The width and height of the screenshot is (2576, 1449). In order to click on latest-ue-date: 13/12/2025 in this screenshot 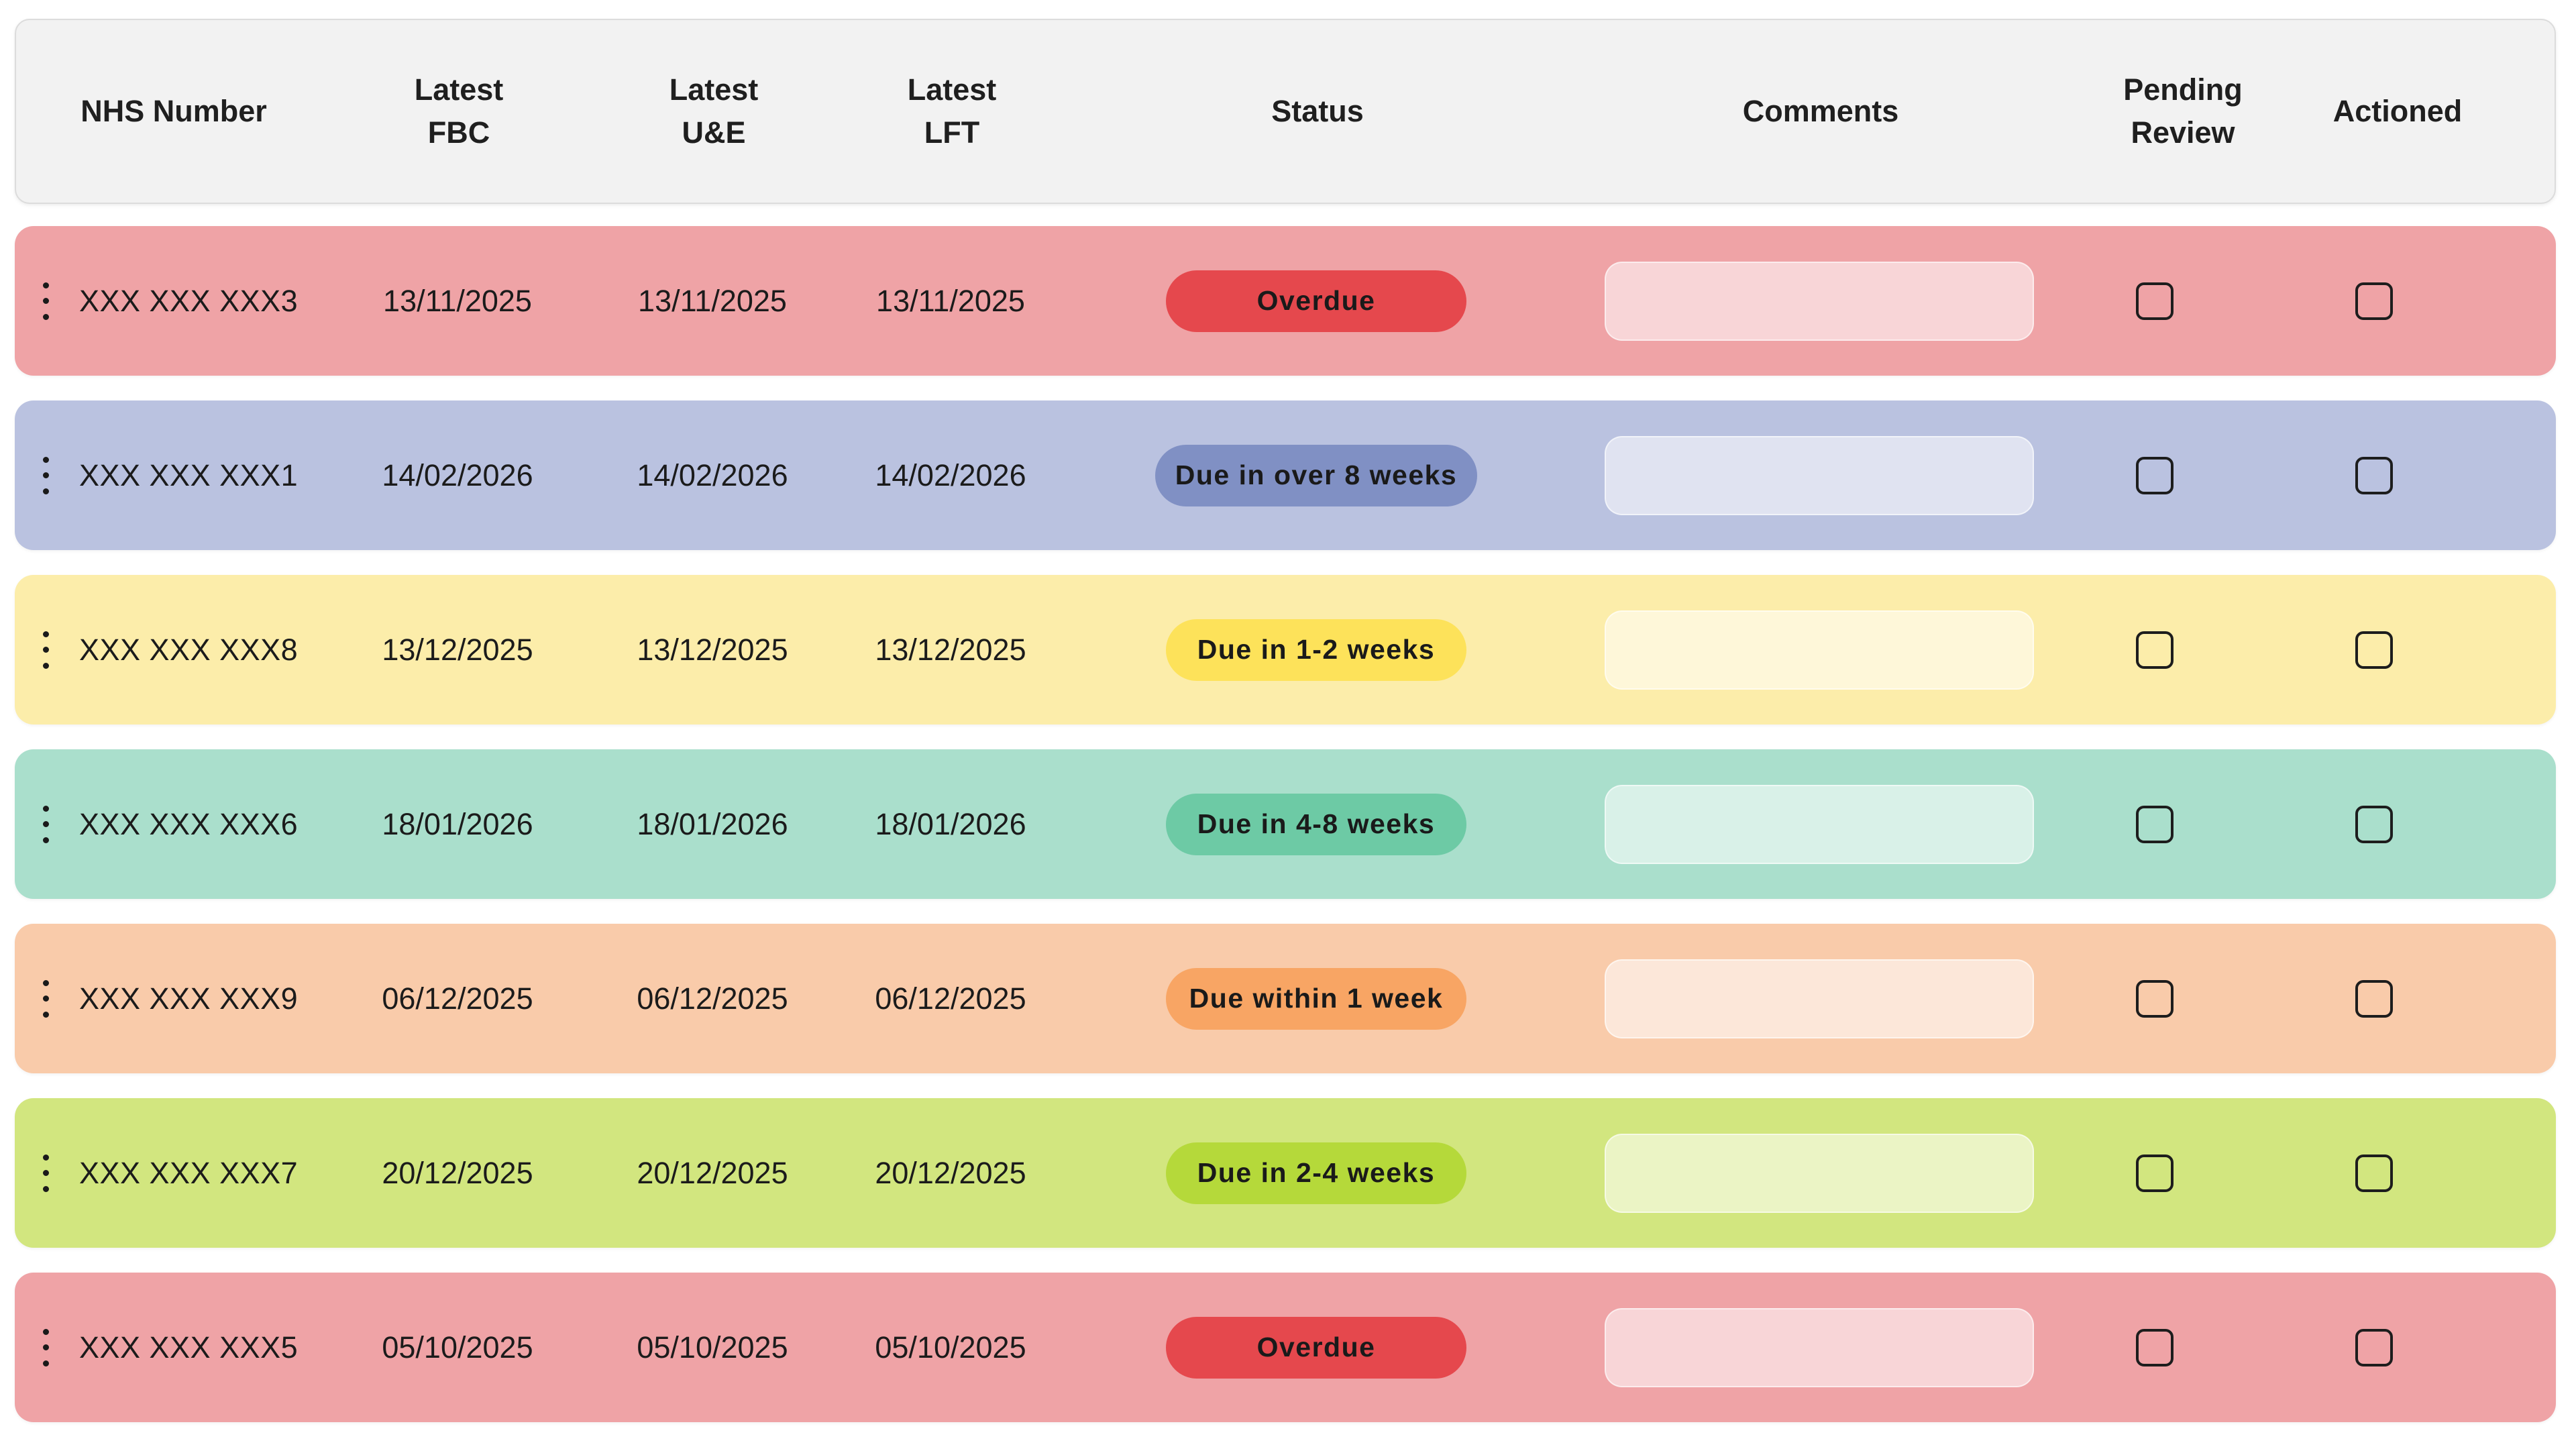, I will do `click(712, 649)`.